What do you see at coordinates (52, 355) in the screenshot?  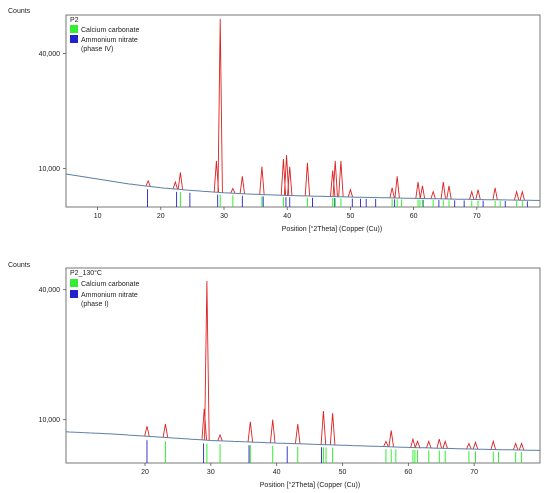 I see `y-ticks-bottom: 10,000 40,000` at bounding box center [52, 355].